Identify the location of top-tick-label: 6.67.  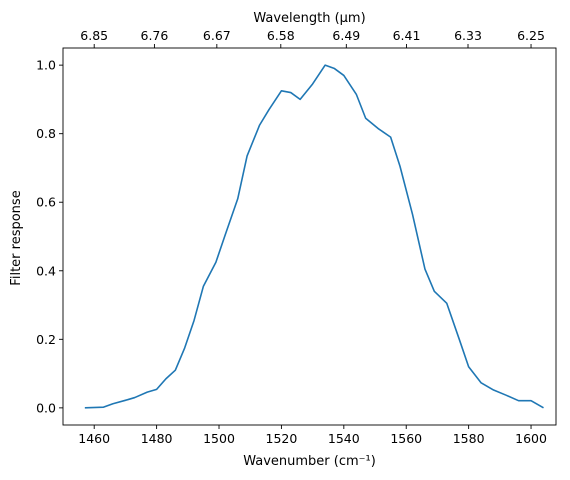
(217, 35).